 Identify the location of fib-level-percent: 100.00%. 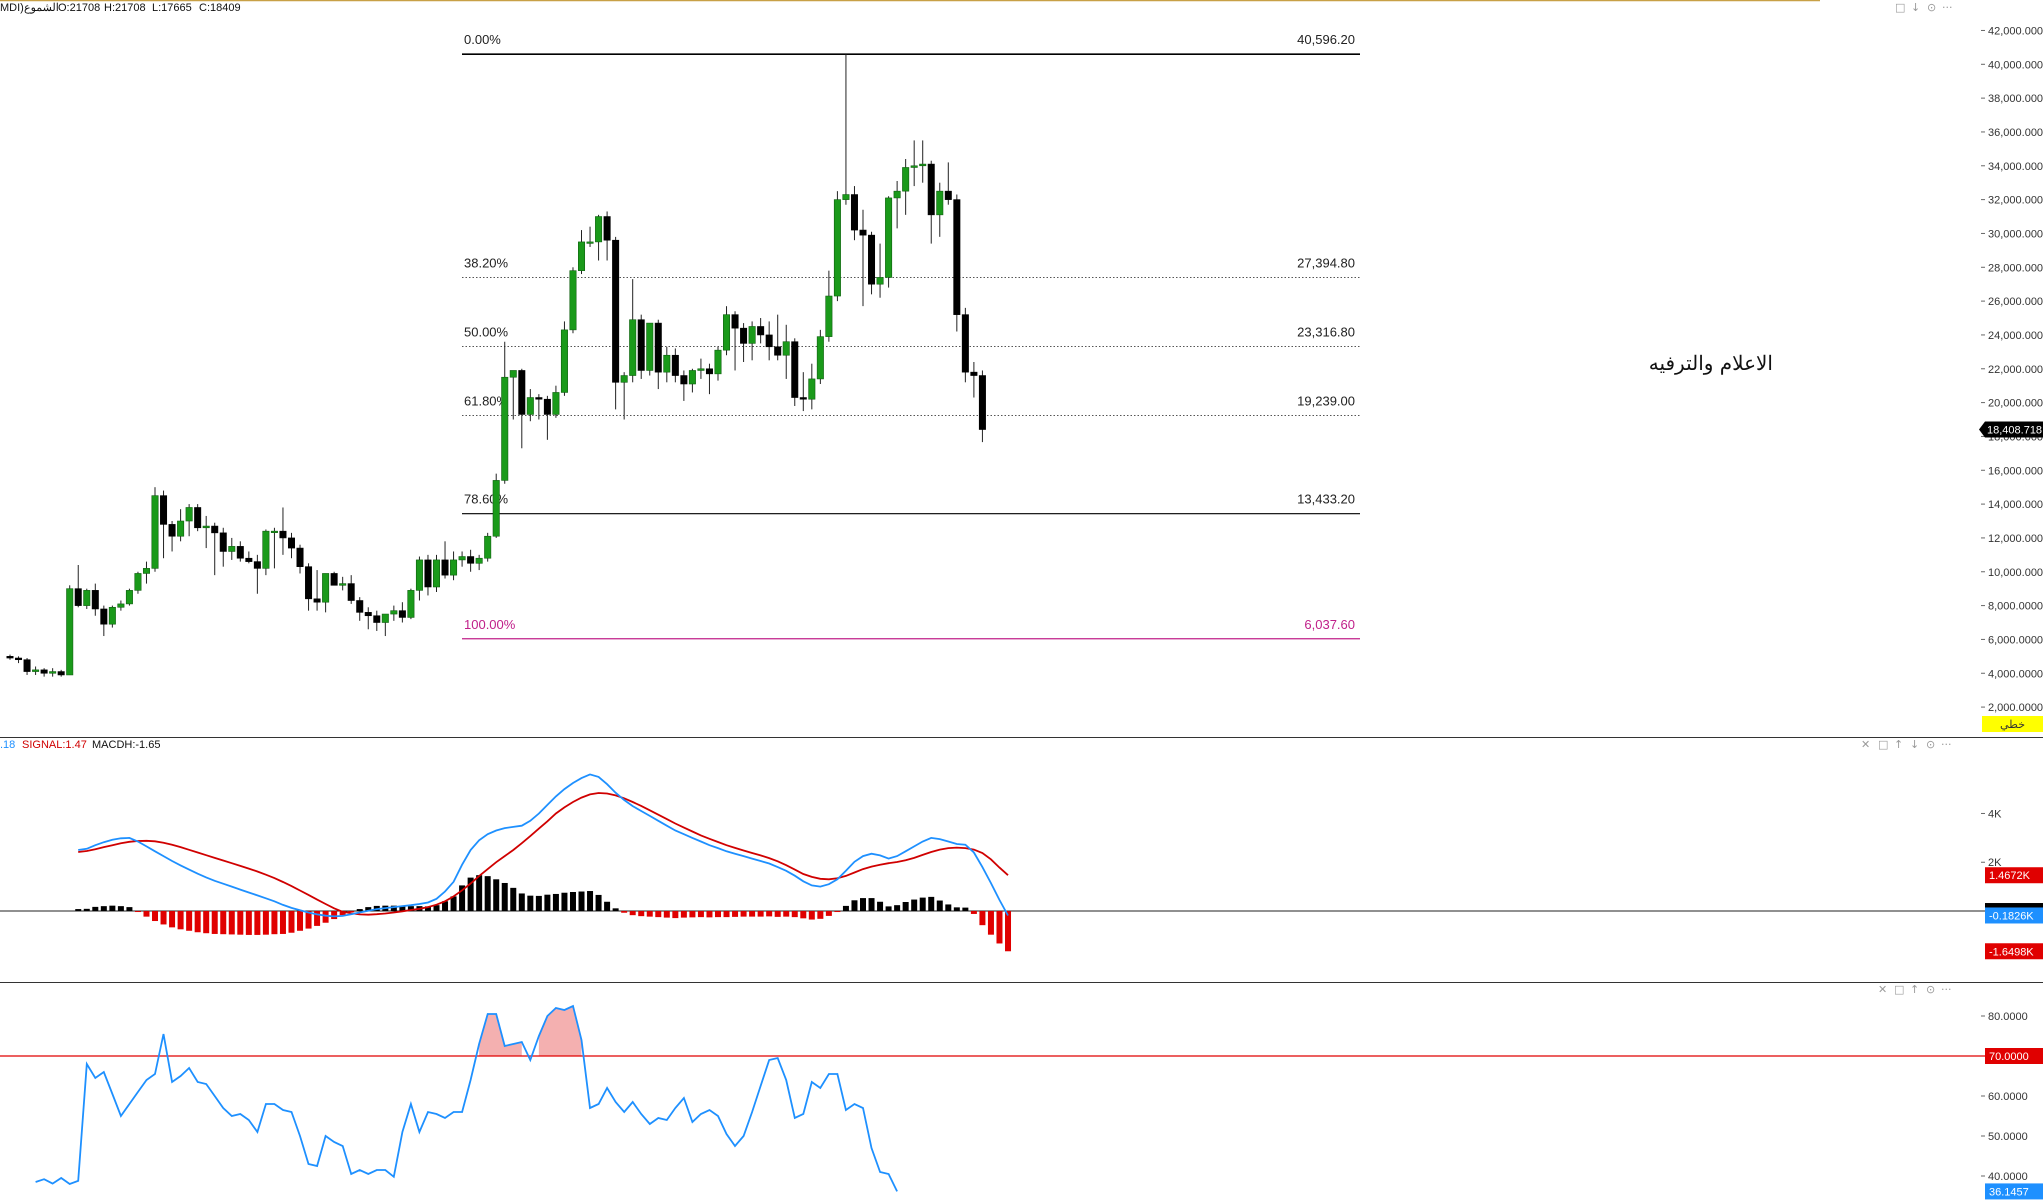
(490, 624).